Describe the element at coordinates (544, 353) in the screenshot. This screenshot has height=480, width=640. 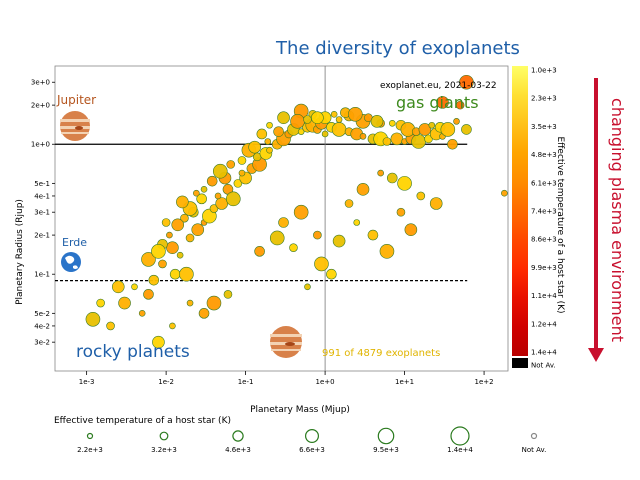
I see `colorbar-tick-label: 1.4e+4` at that location.